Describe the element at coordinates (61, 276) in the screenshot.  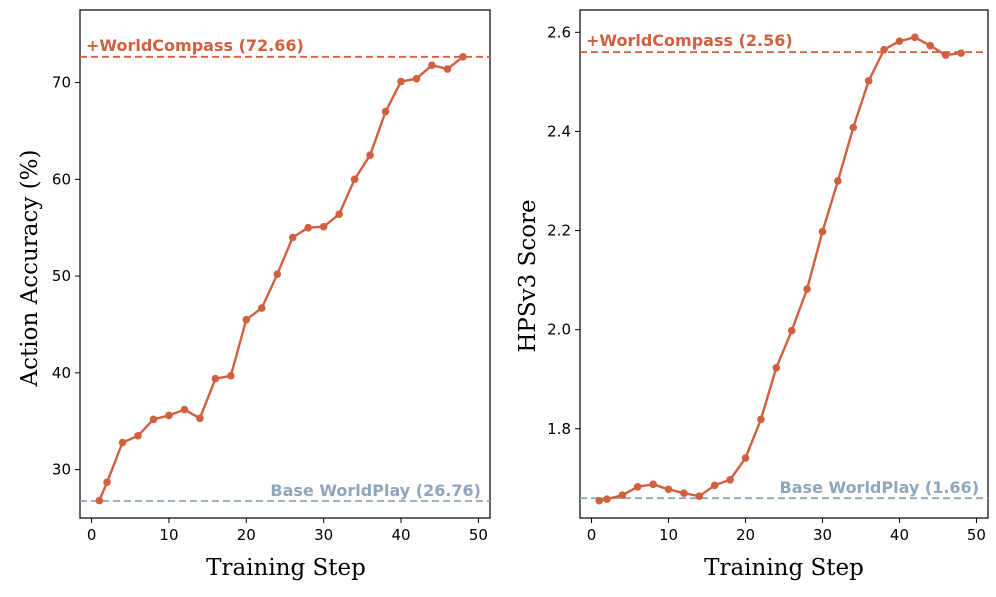
I see `y-tick-label: 50` at that location.